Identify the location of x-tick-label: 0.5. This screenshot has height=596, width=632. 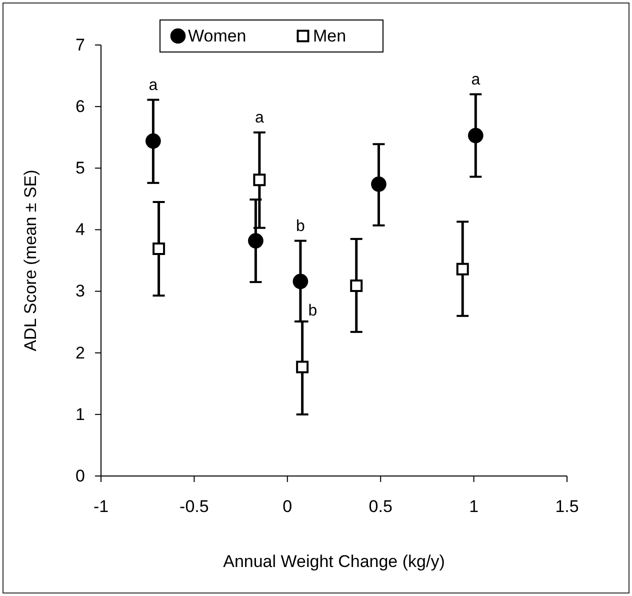
(380, 506).